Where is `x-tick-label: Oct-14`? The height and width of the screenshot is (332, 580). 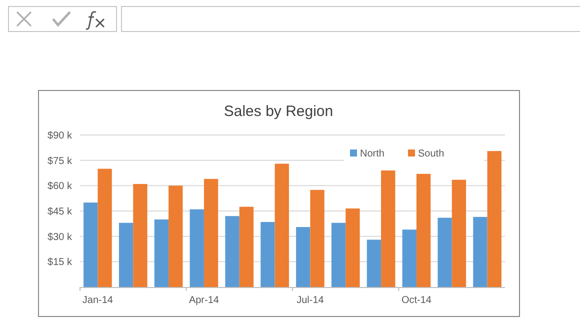 x-tick-label: Oct-14 is located at coordinates (416, 300).